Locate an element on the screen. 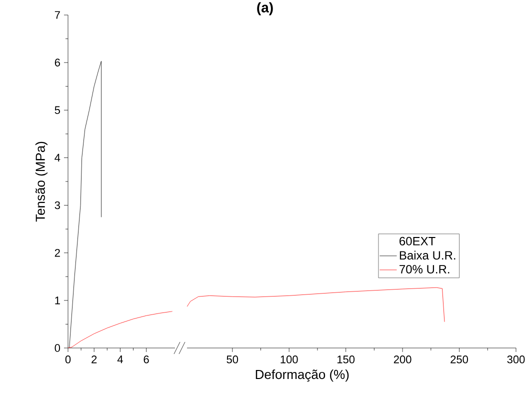 Image resolution: width=528 pixels, height=407 pixels. x-tick-label: 150 is located at coordinates (346, 360).